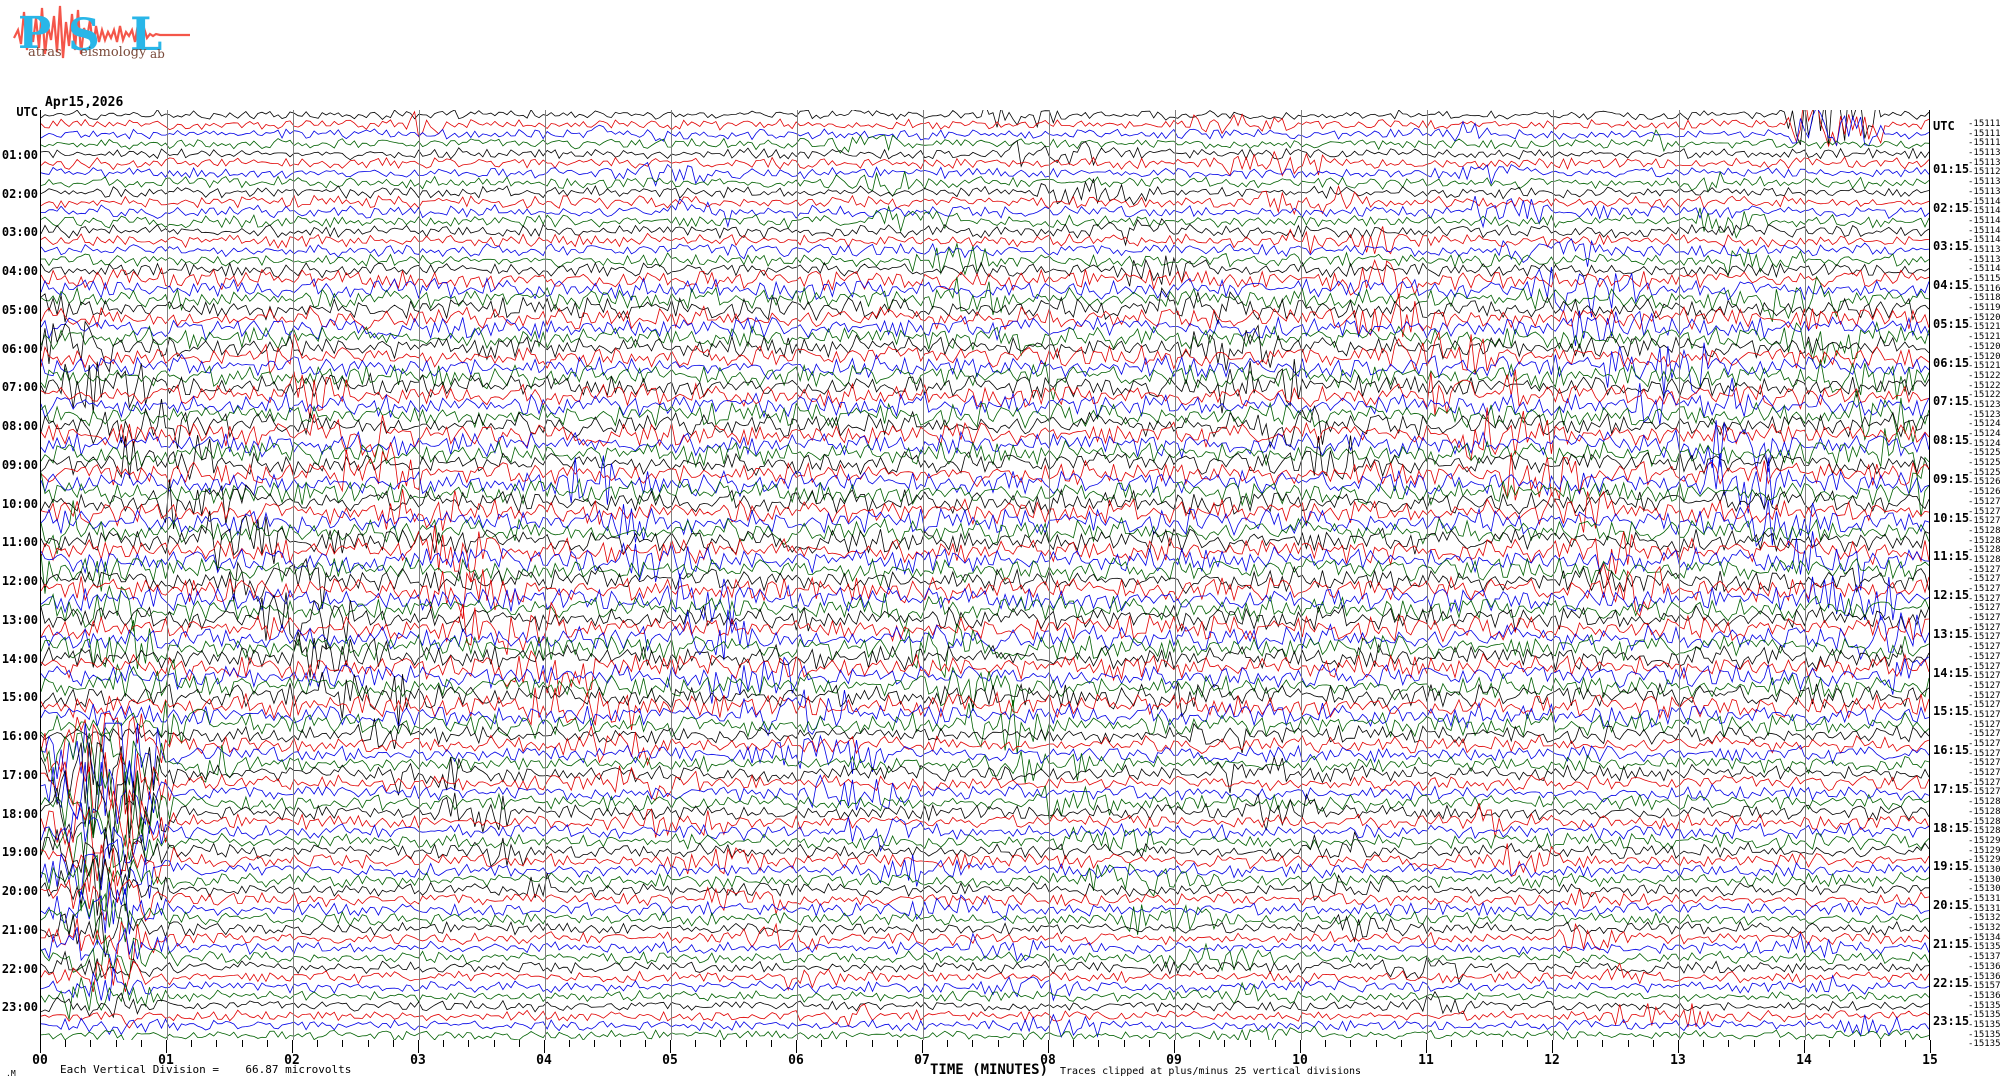  Describe the element at coordinates (1984, 986) in the screenshot. I see `trace-mean-value: -15157` at that location.